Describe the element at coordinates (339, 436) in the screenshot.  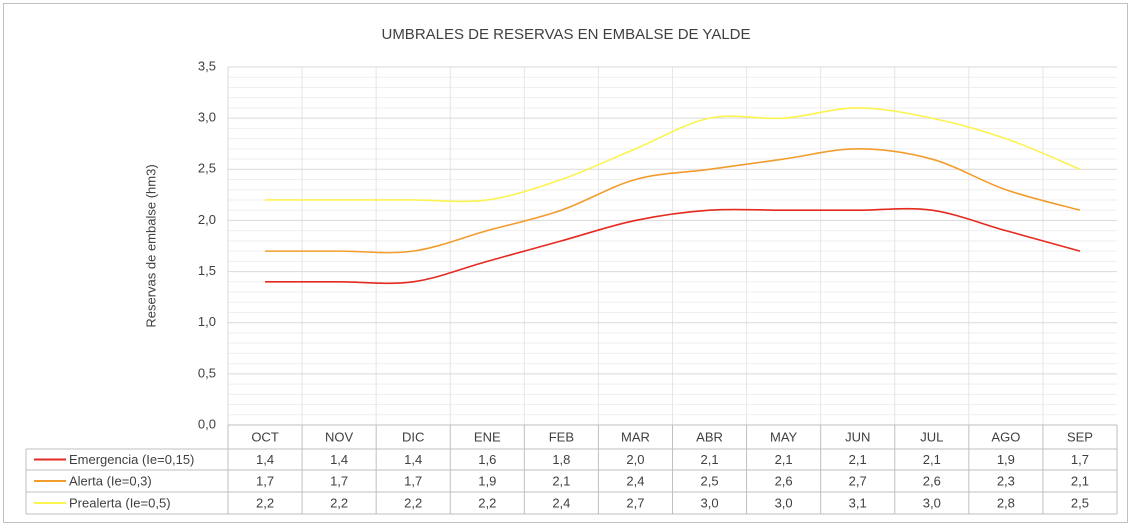
I see `x-tick-label: NOV` at that location.